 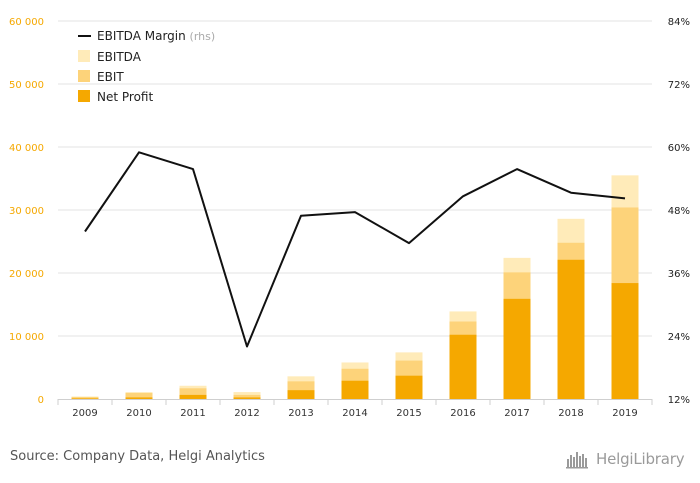 What do you see at coordinates (408, 413) in the screenshot?
I see `x-tick-label: 2015` at bounding box center [408, 413].